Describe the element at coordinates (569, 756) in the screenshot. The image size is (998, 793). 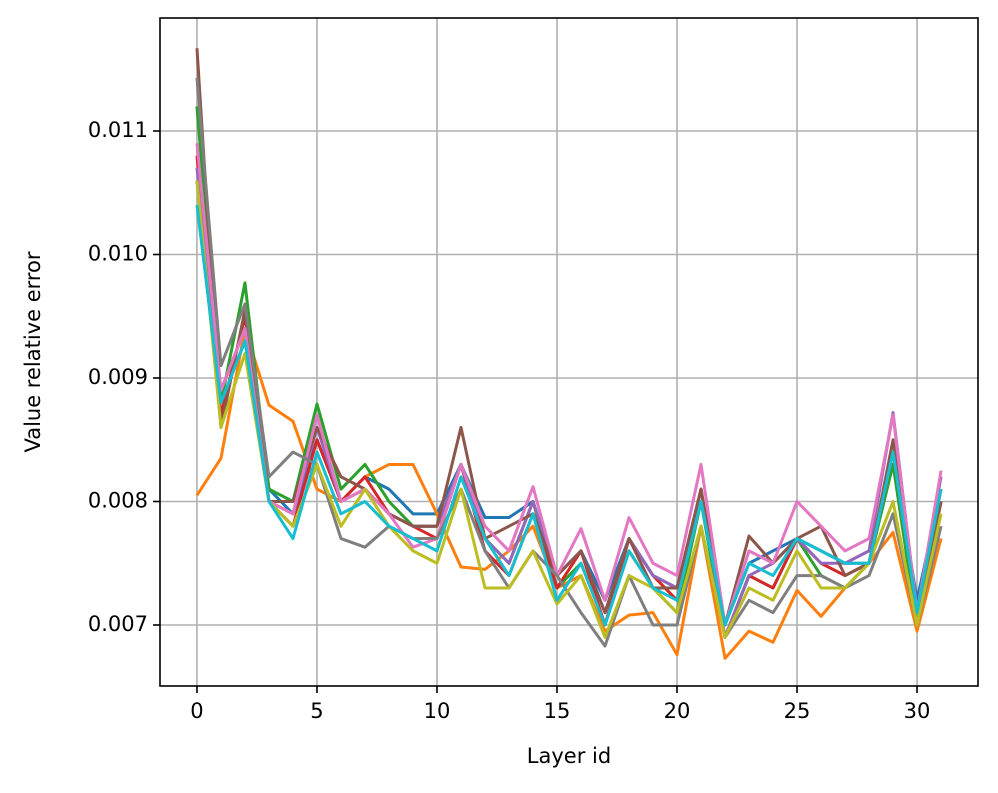
I see `x-axis-label: Layer id` at that location.